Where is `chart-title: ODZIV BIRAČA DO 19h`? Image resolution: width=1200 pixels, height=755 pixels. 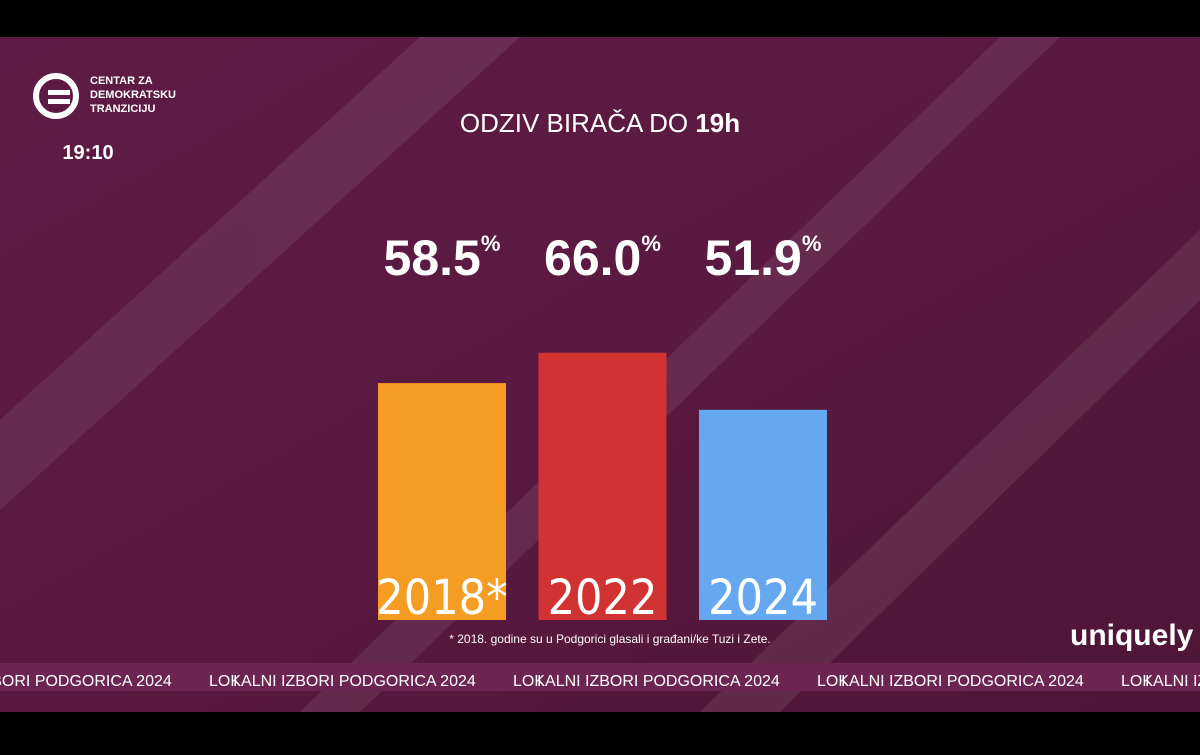 chart-title: ODZIV BIRAČA DO 19h is located at coordinates (600, 123).